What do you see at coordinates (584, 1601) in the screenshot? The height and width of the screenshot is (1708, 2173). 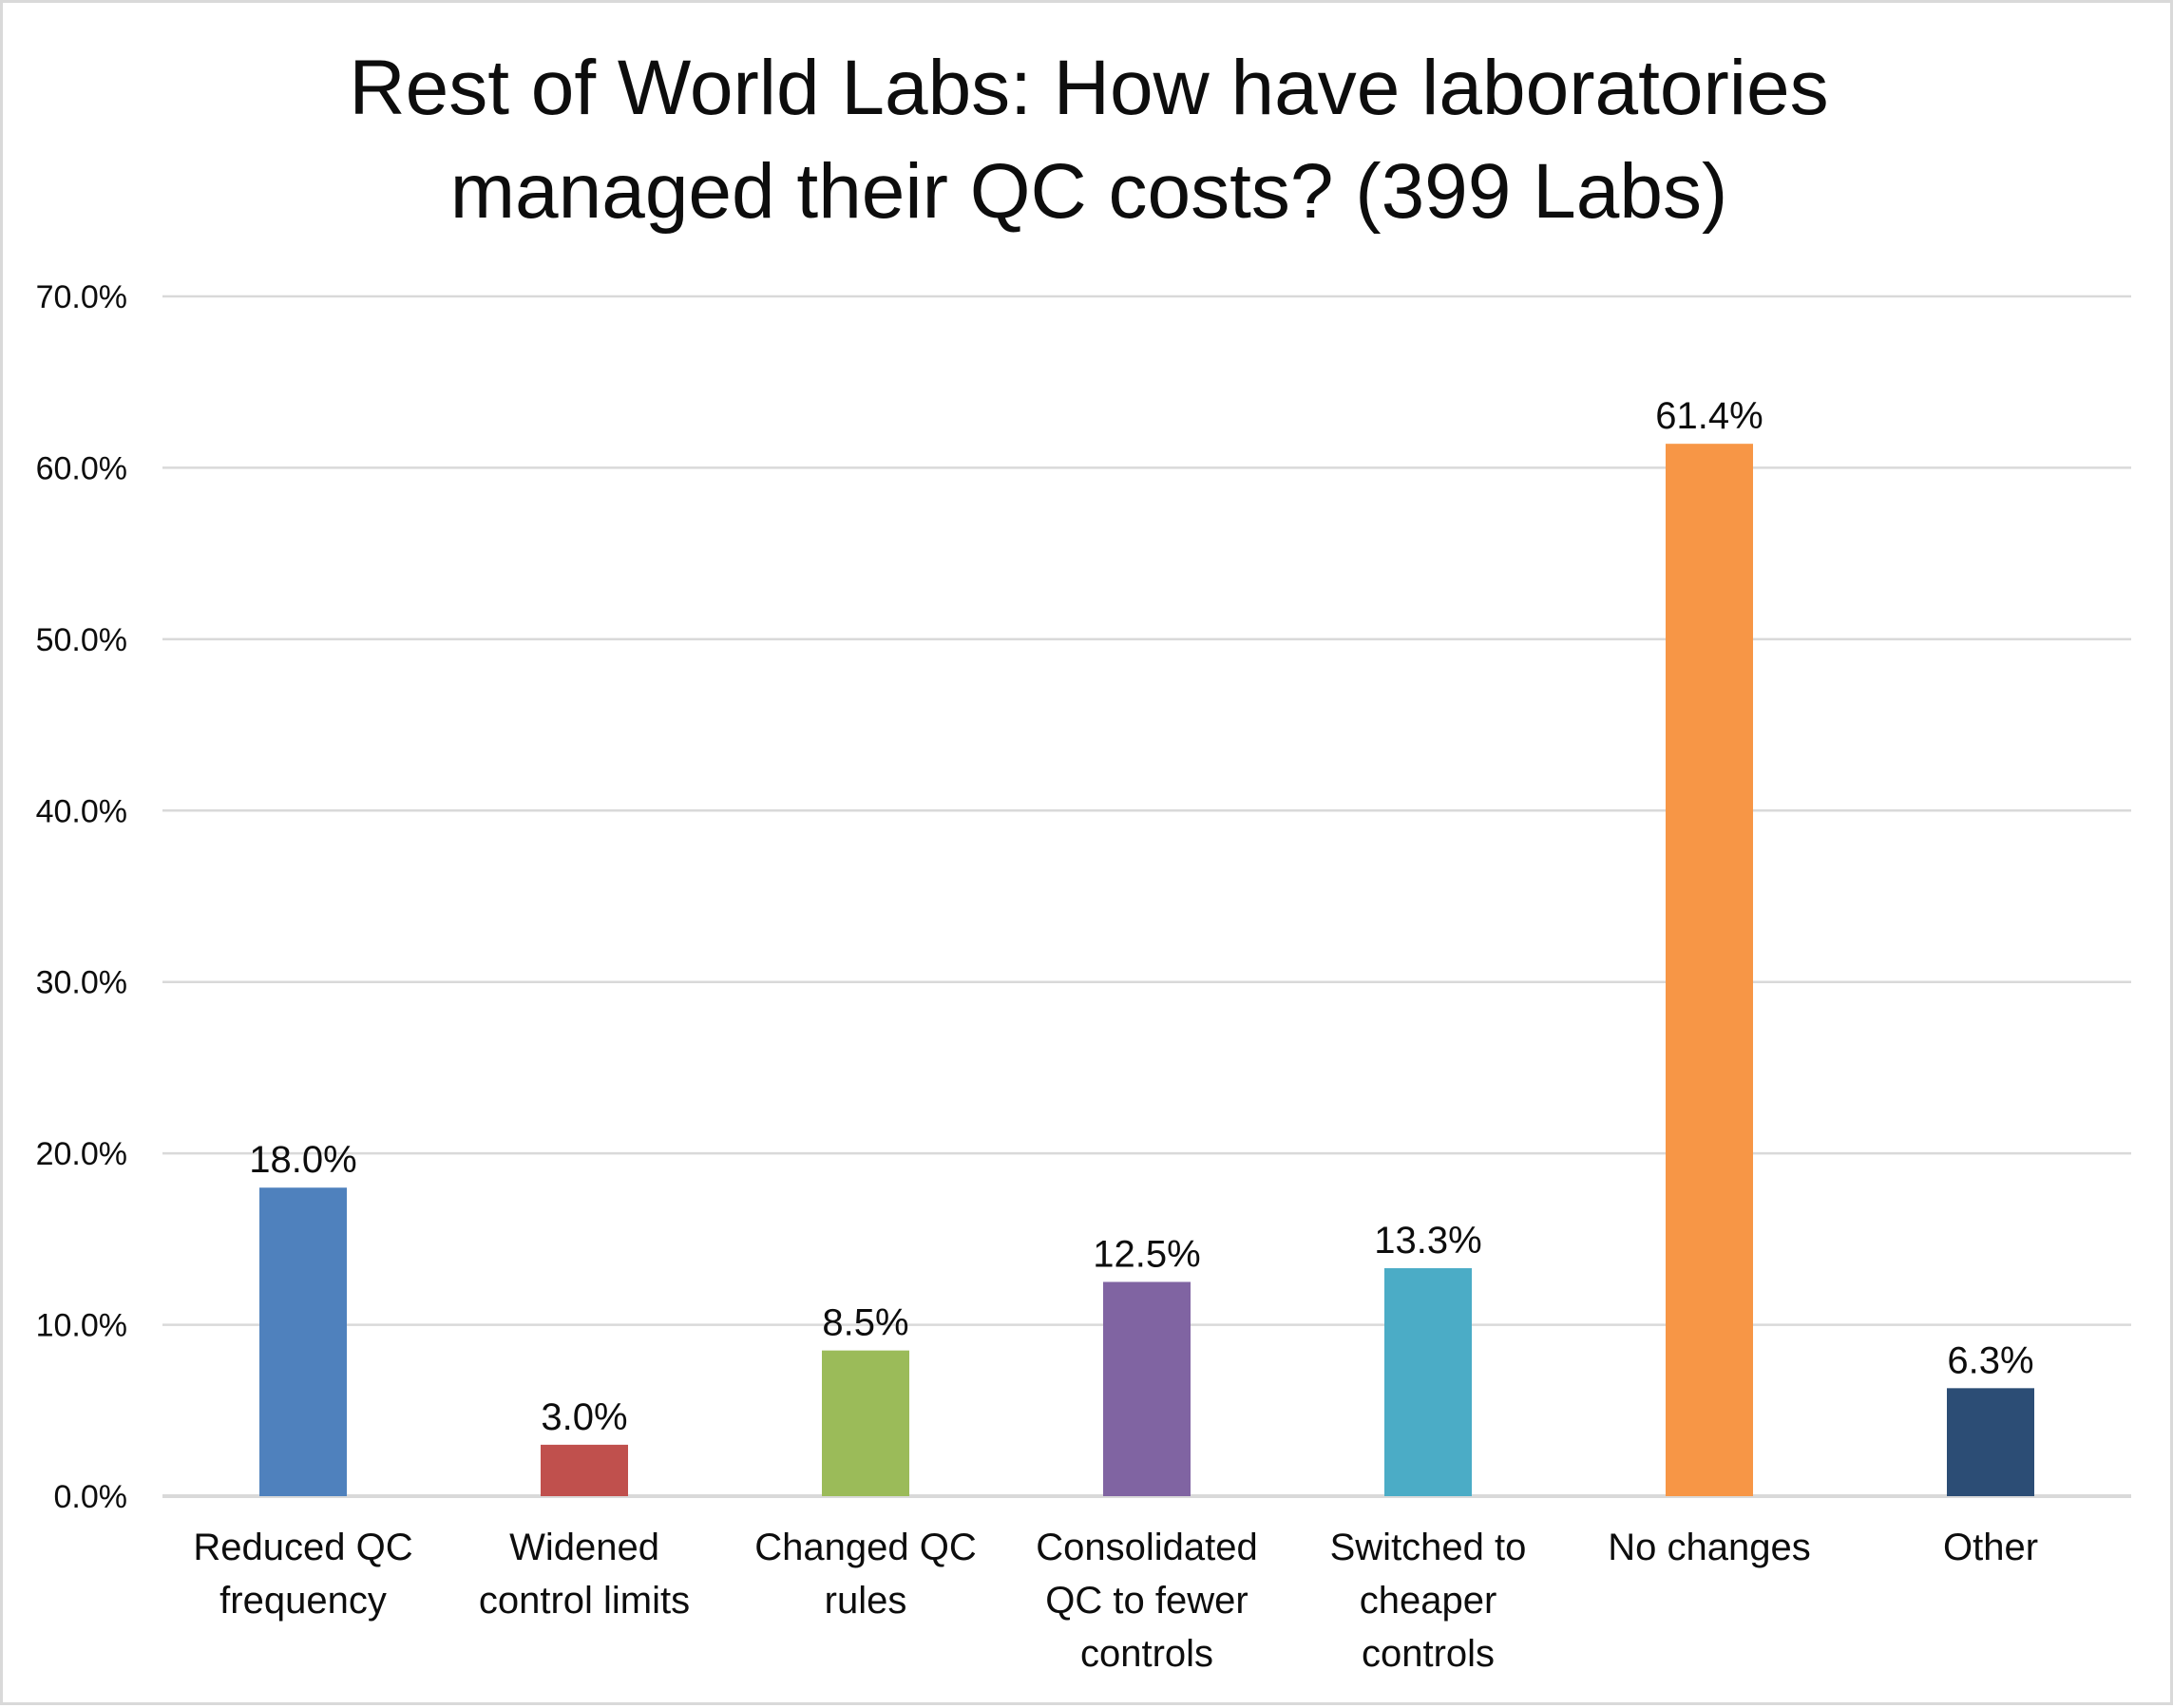 I see `category-label: control limits` at bounding box center [584, 1601].